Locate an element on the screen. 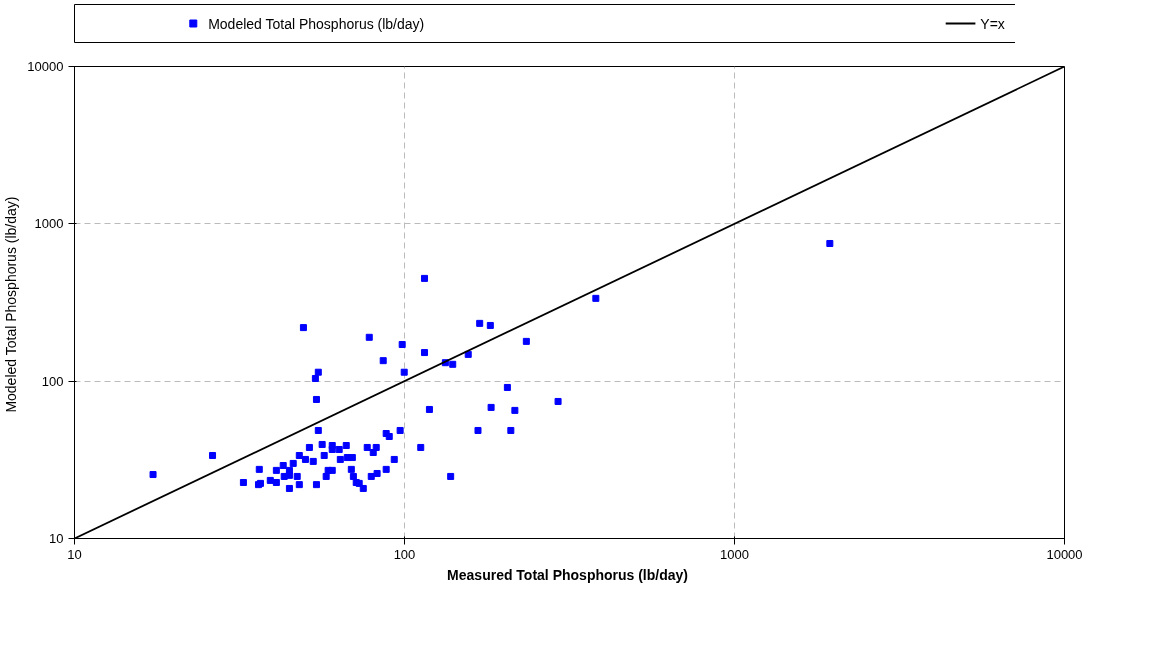  x-tick-label: 1000 is located at coordinates (734, 554).